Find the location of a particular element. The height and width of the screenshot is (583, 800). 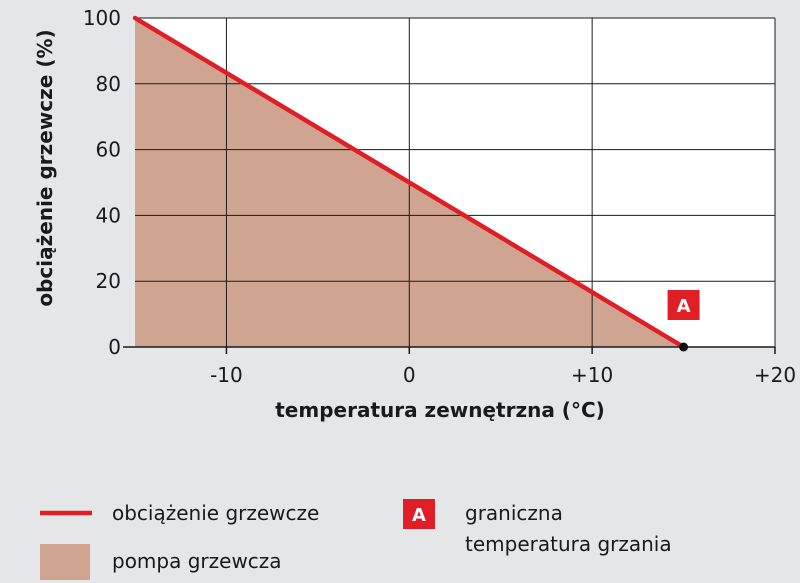

y-tick-label: 60 is located at coordinates (108, 150).